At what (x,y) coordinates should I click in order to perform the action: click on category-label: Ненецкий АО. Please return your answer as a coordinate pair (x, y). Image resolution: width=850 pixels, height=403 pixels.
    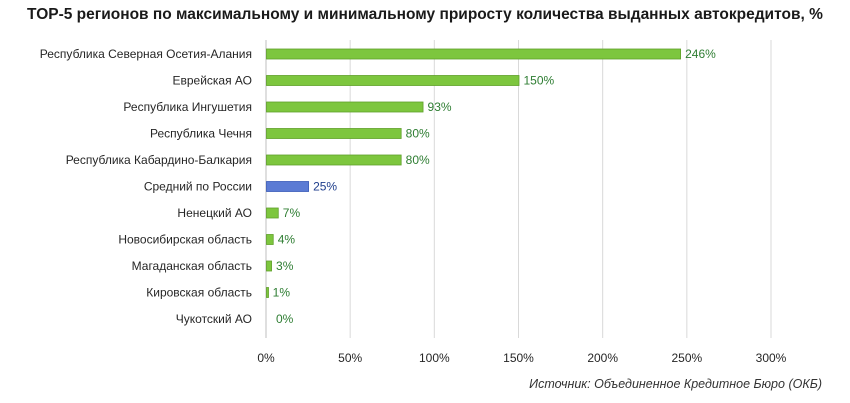
    Looking at the image, I should click on (214, 213).